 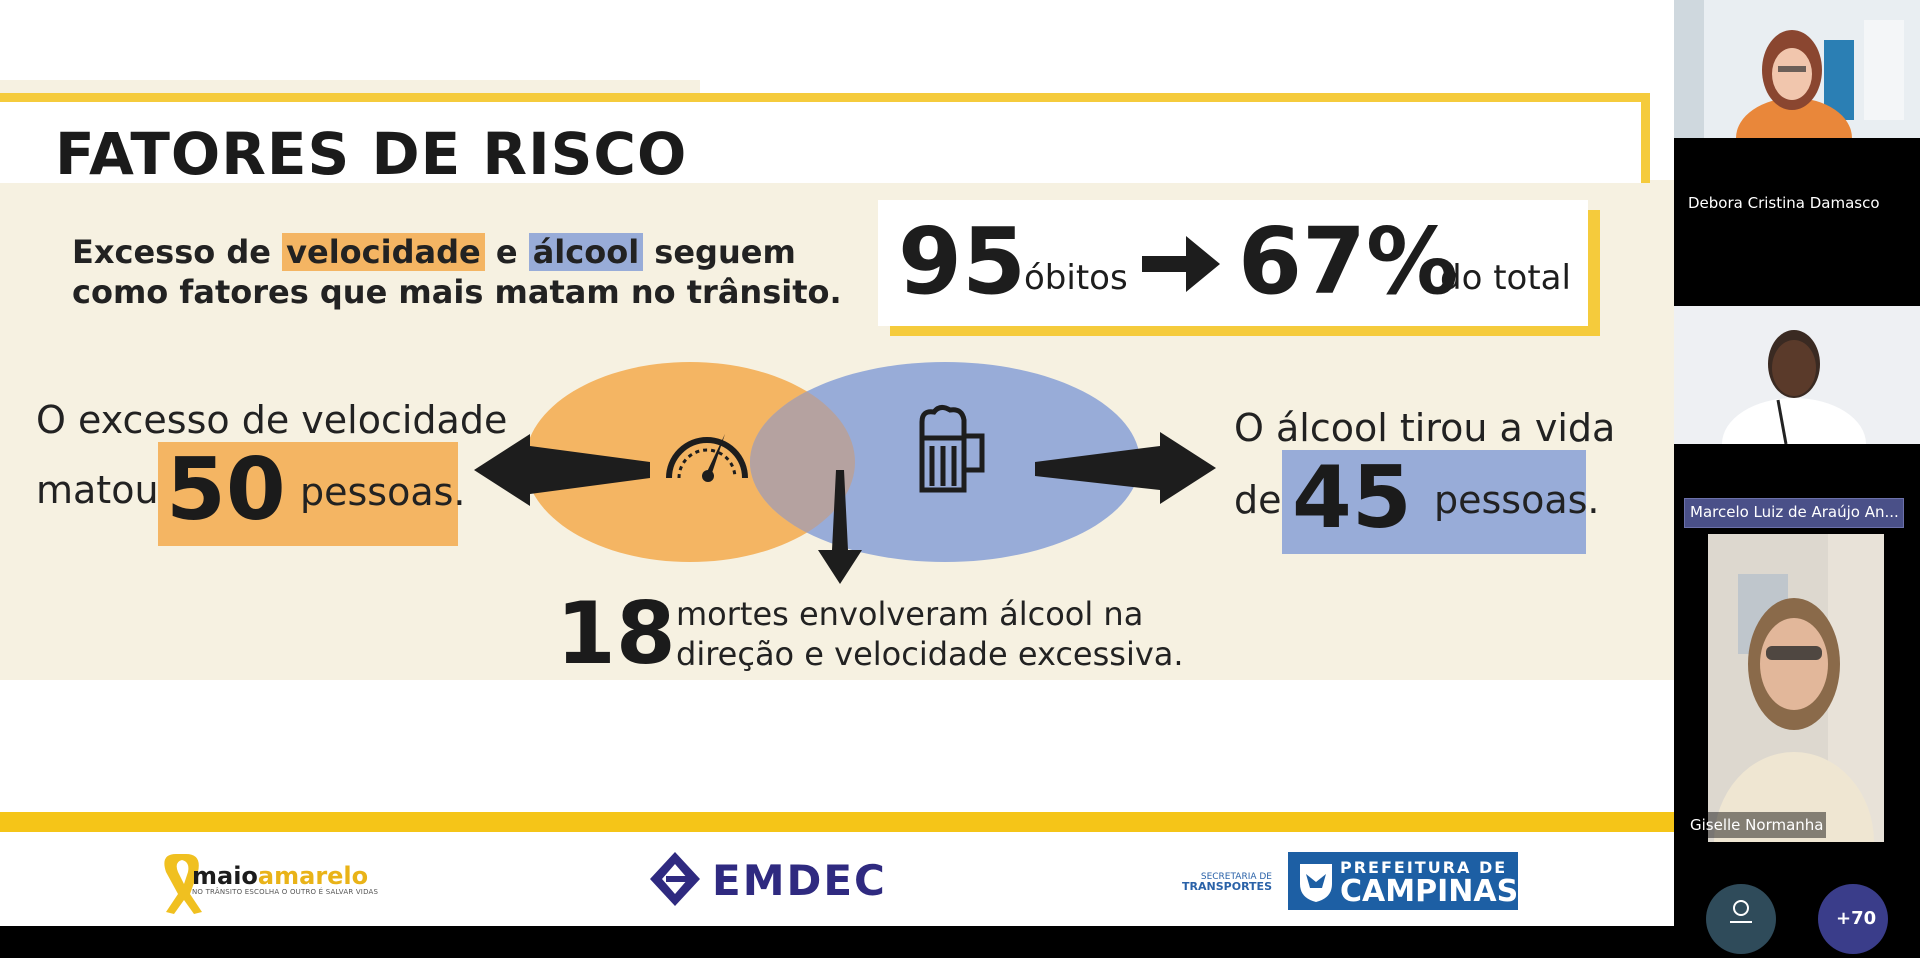 What do you see at coordinates (97, 490) in the screenshot?
I see `speed-text-prefix: matou` at bounding box center [97, 490].